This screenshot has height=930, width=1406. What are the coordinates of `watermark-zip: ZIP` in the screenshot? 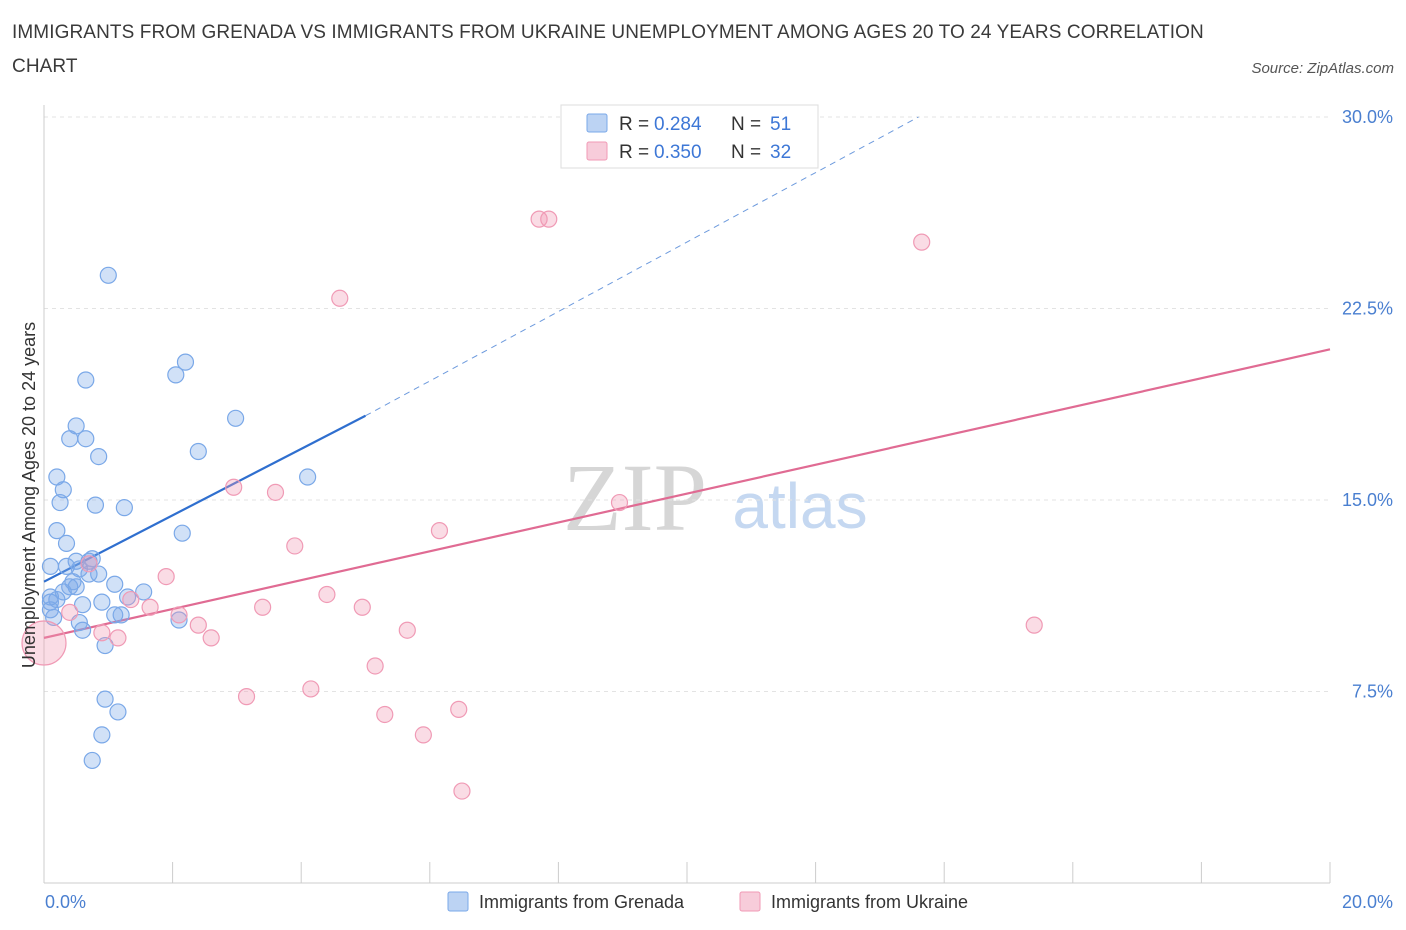 It's located at (635, 497).